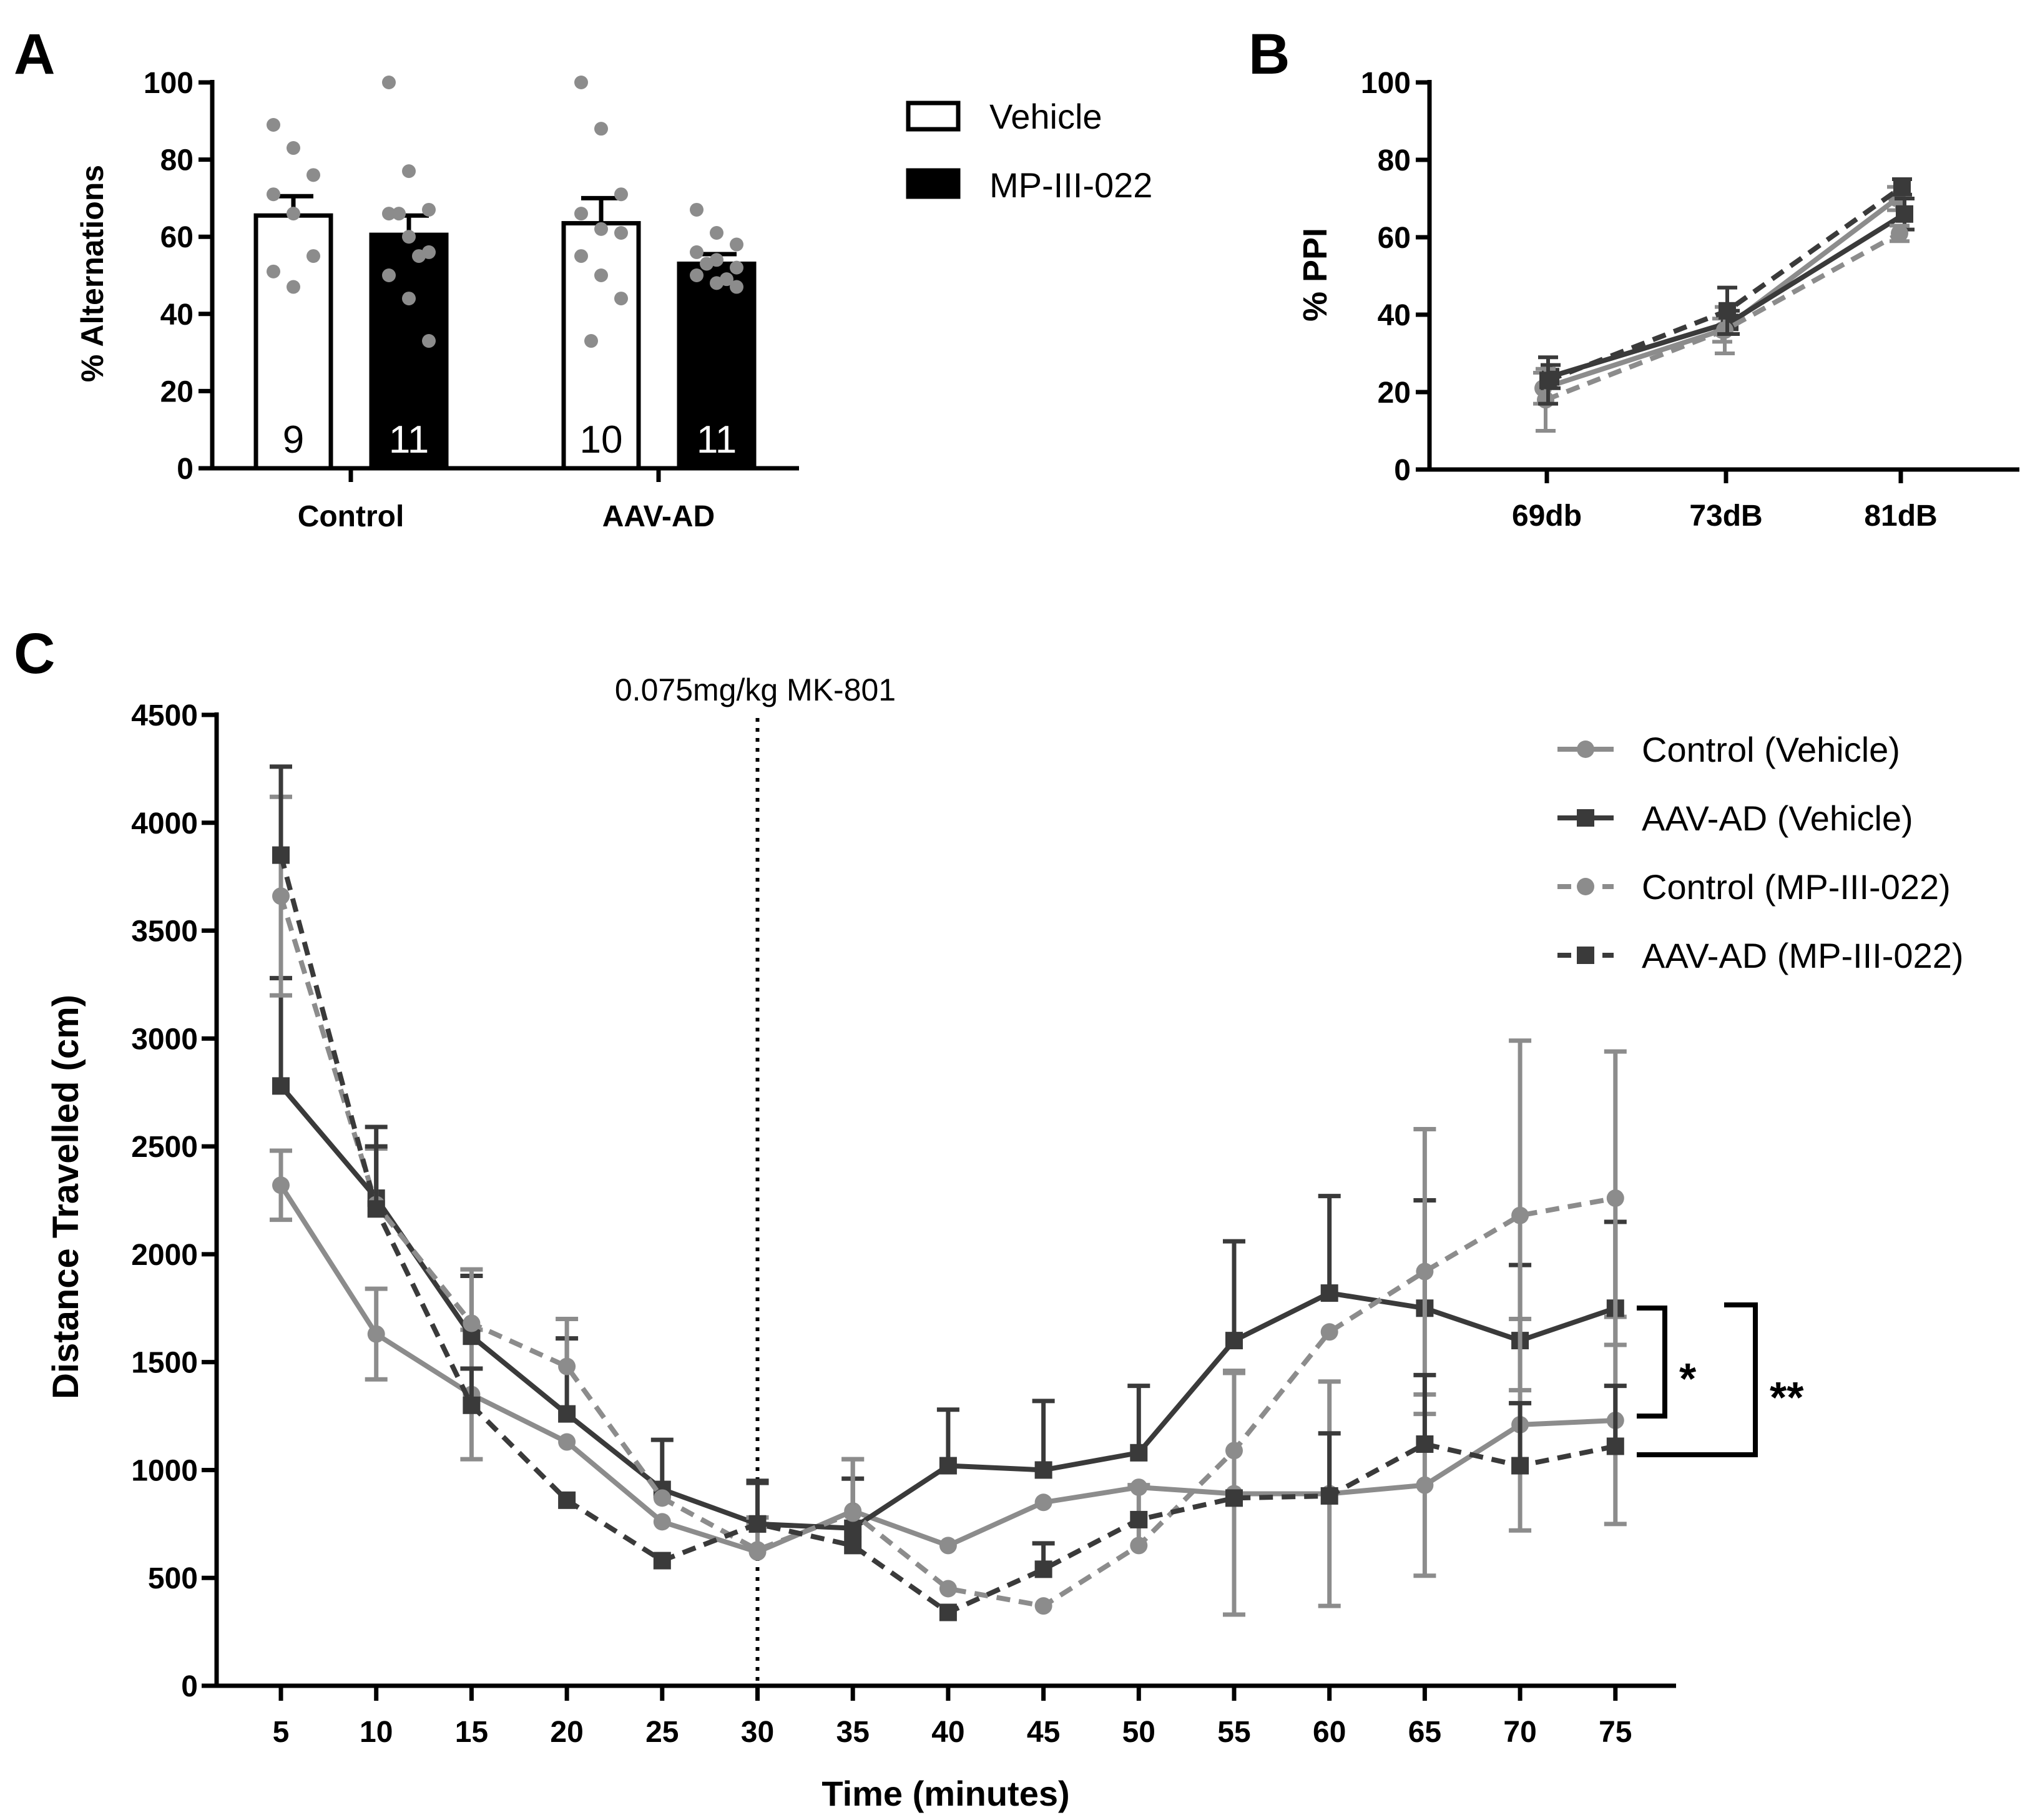 The height and width of the screenshot is (1820, 2035). I want to click on panel-b-y-axis-label: % PPI, so click(1315, 275).